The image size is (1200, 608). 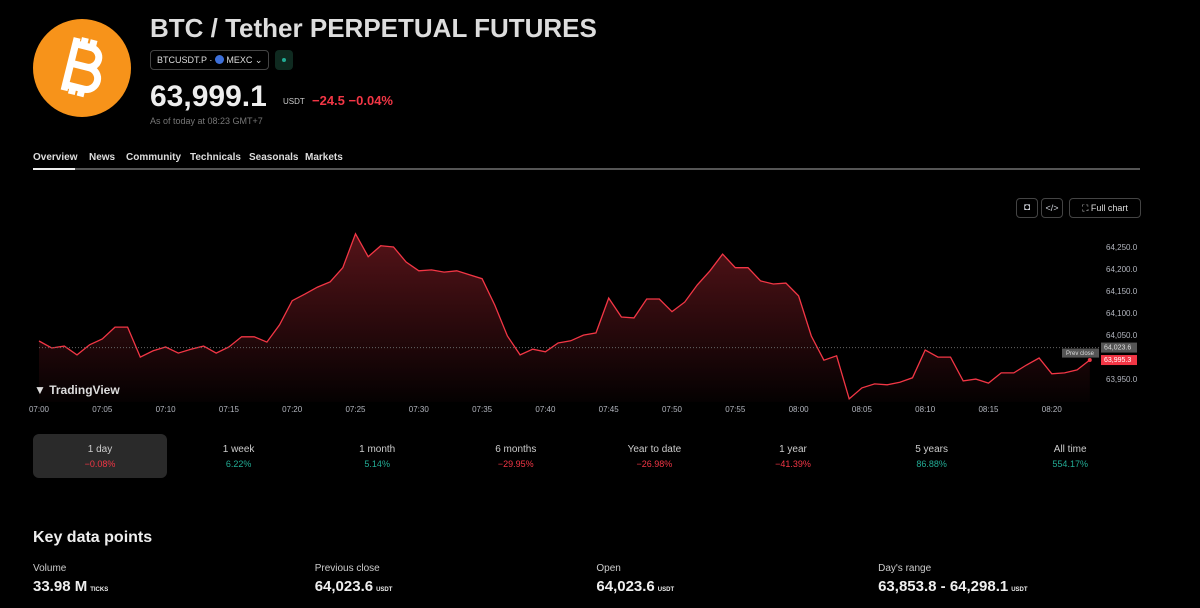 What do you see at coordinates (988, 409) in the screenshot?
I see `x-tick-label: 08:15` at bounding box center [988, 409].